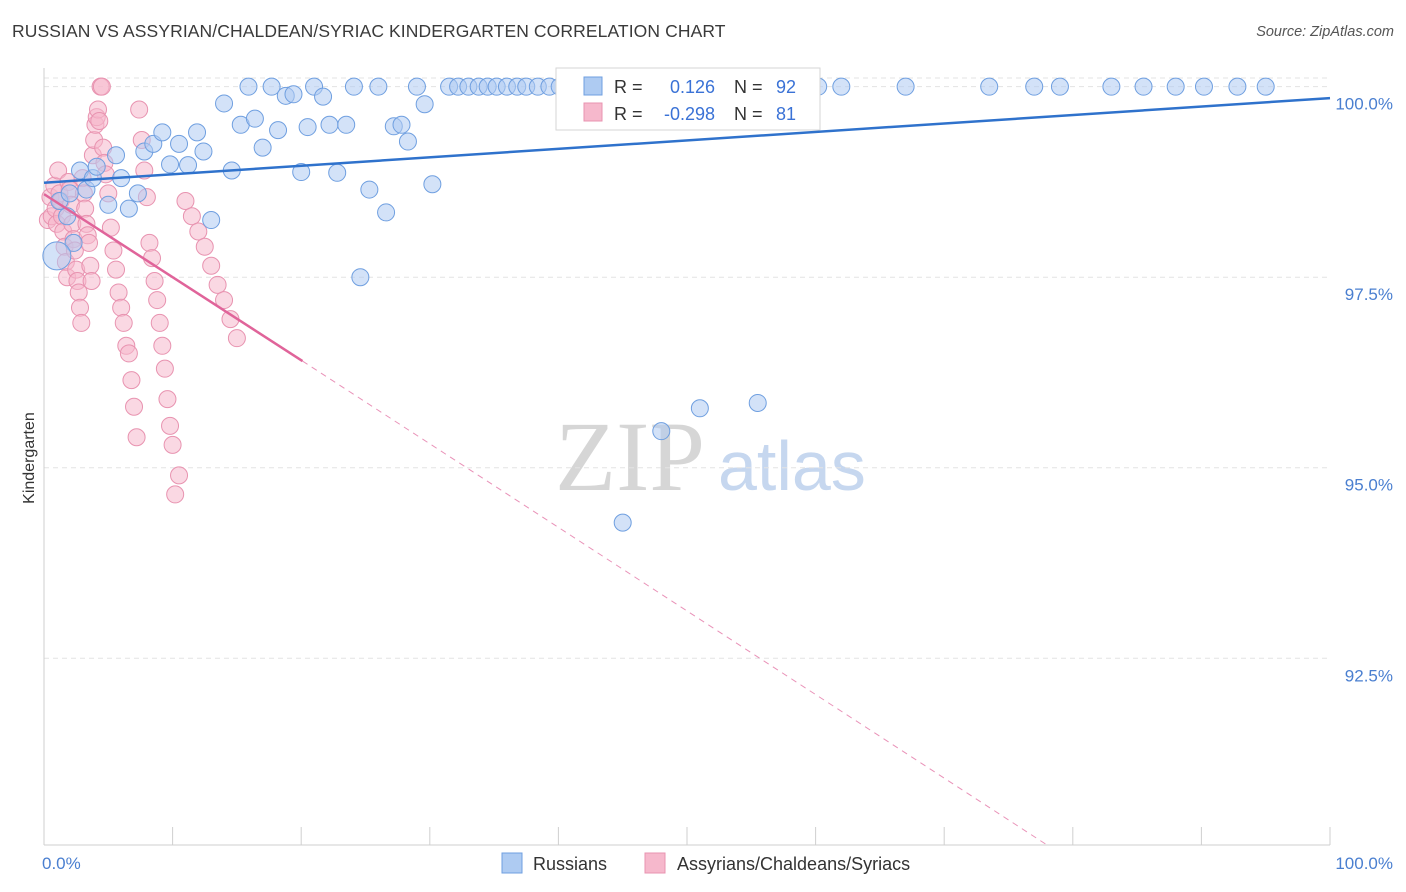  I want to click on legend-r-value-russians: 0.126, so click(692, 87).